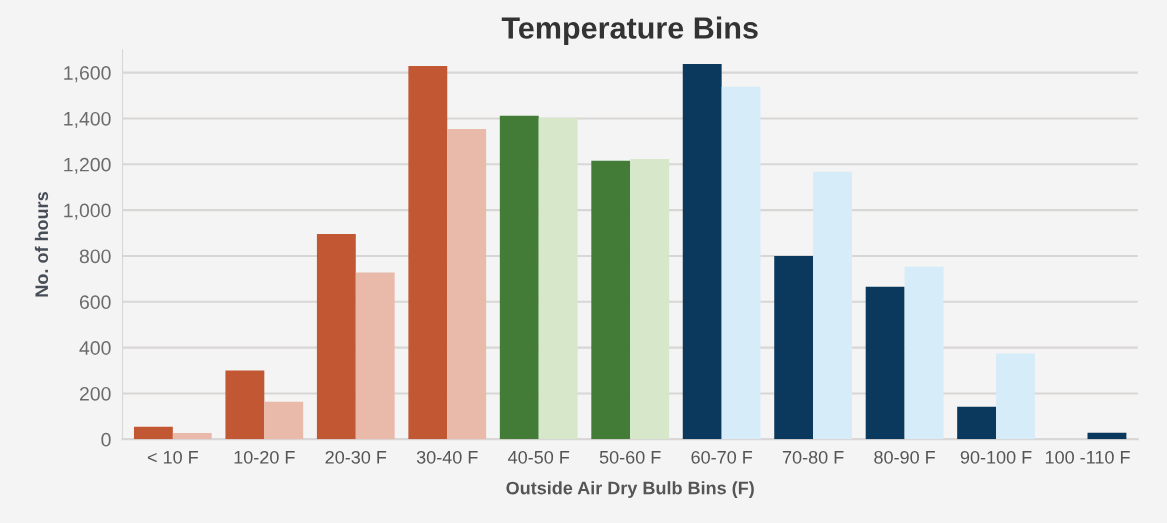 This screenshot has height=523, width=1167. What do you see at coordinates (356, 457) in the screenshot?
I see `x-tick-label: 20-30 F` at bounding box center [356, 457].